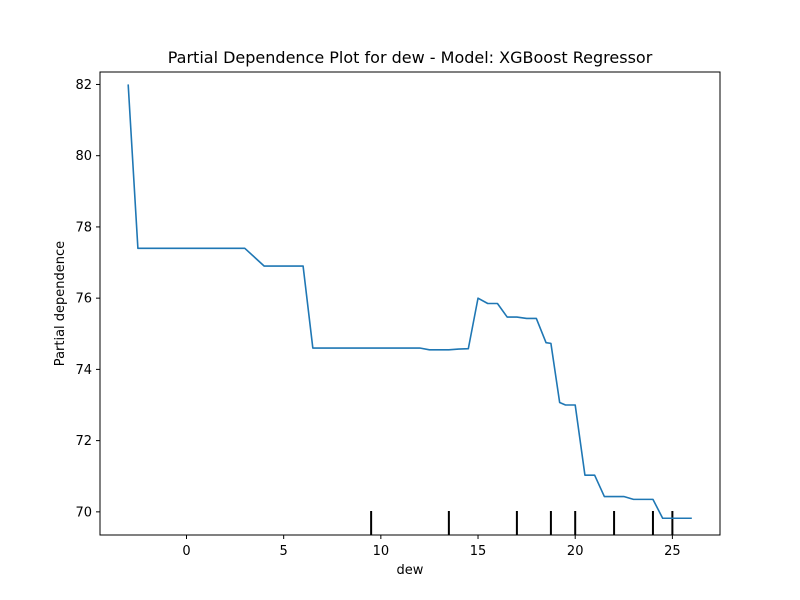  What do you see at coordinates (284, 551) in the screenshot?
I see `x-tick-label: 5` at bounding box center [284, 551].